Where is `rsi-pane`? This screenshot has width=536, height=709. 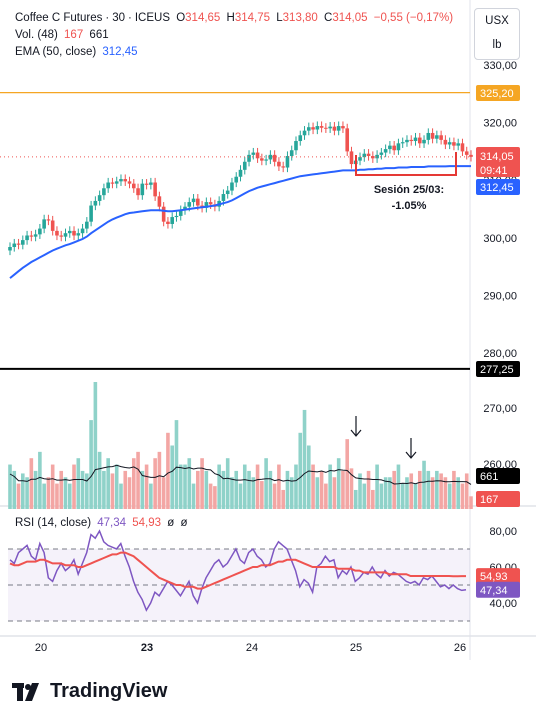 rsi-pane is located at coordinates (239, 575).